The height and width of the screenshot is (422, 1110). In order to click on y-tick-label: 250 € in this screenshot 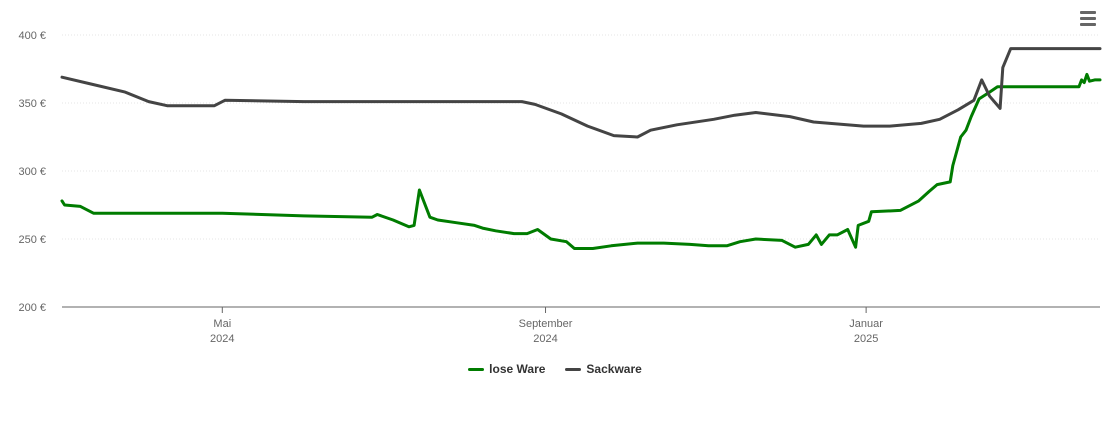, I will do `click(32, 240)`.